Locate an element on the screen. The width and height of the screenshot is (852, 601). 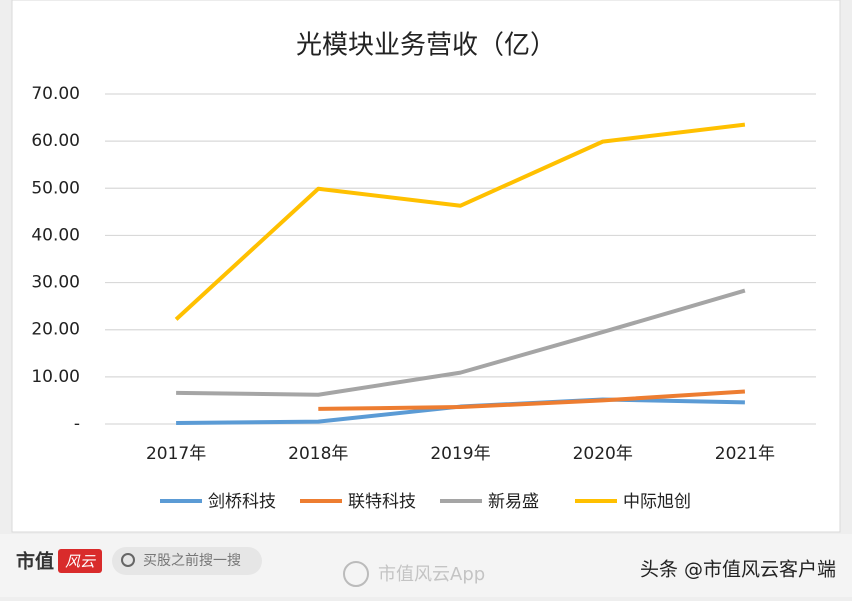
logo-text: 市值 is located at coordinates (35, 561).